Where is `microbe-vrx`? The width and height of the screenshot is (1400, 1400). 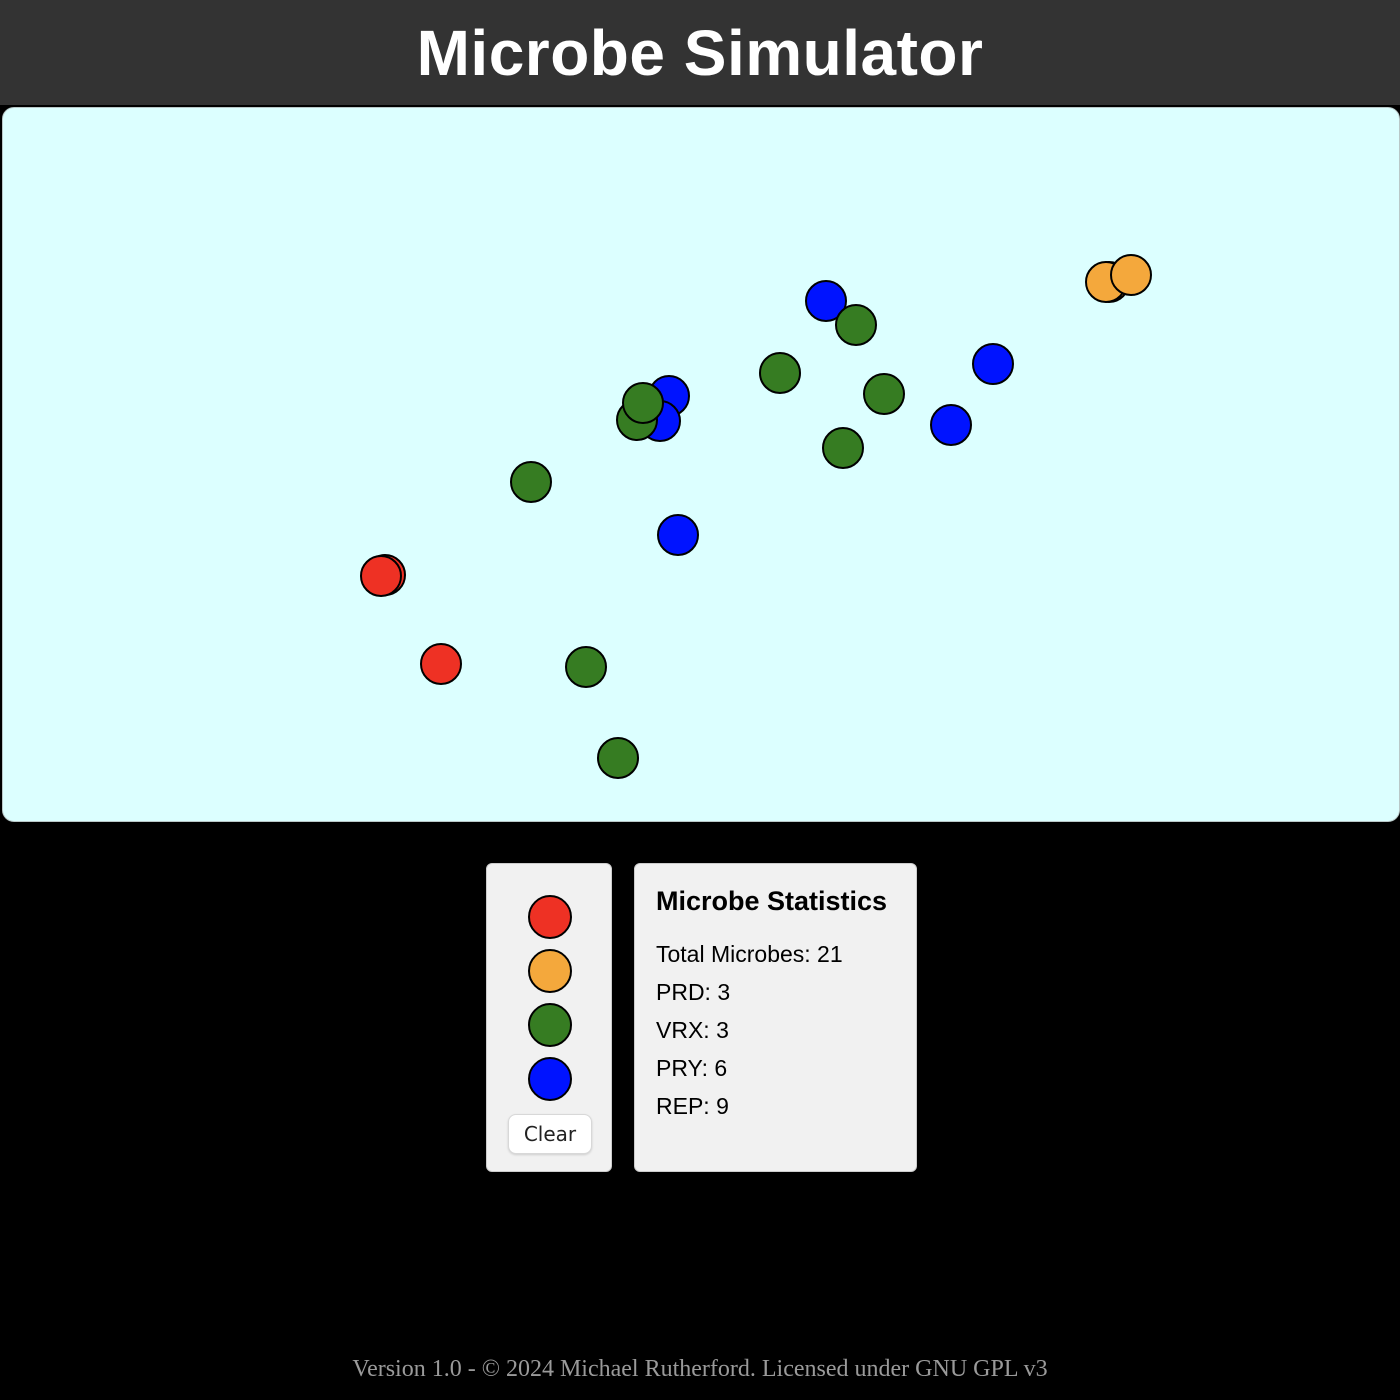 microbe-vrx is located at coordinates (1131, 275).